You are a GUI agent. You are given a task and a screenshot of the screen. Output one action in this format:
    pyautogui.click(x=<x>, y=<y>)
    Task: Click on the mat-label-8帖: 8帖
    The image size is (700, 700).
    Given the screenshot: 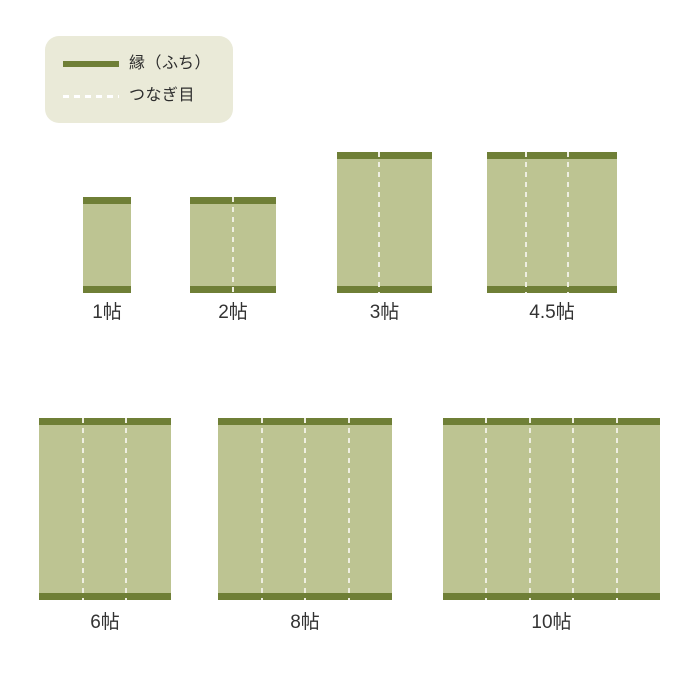 What is the action you would take?
    pyautogui.click(x=305, y=622)
    